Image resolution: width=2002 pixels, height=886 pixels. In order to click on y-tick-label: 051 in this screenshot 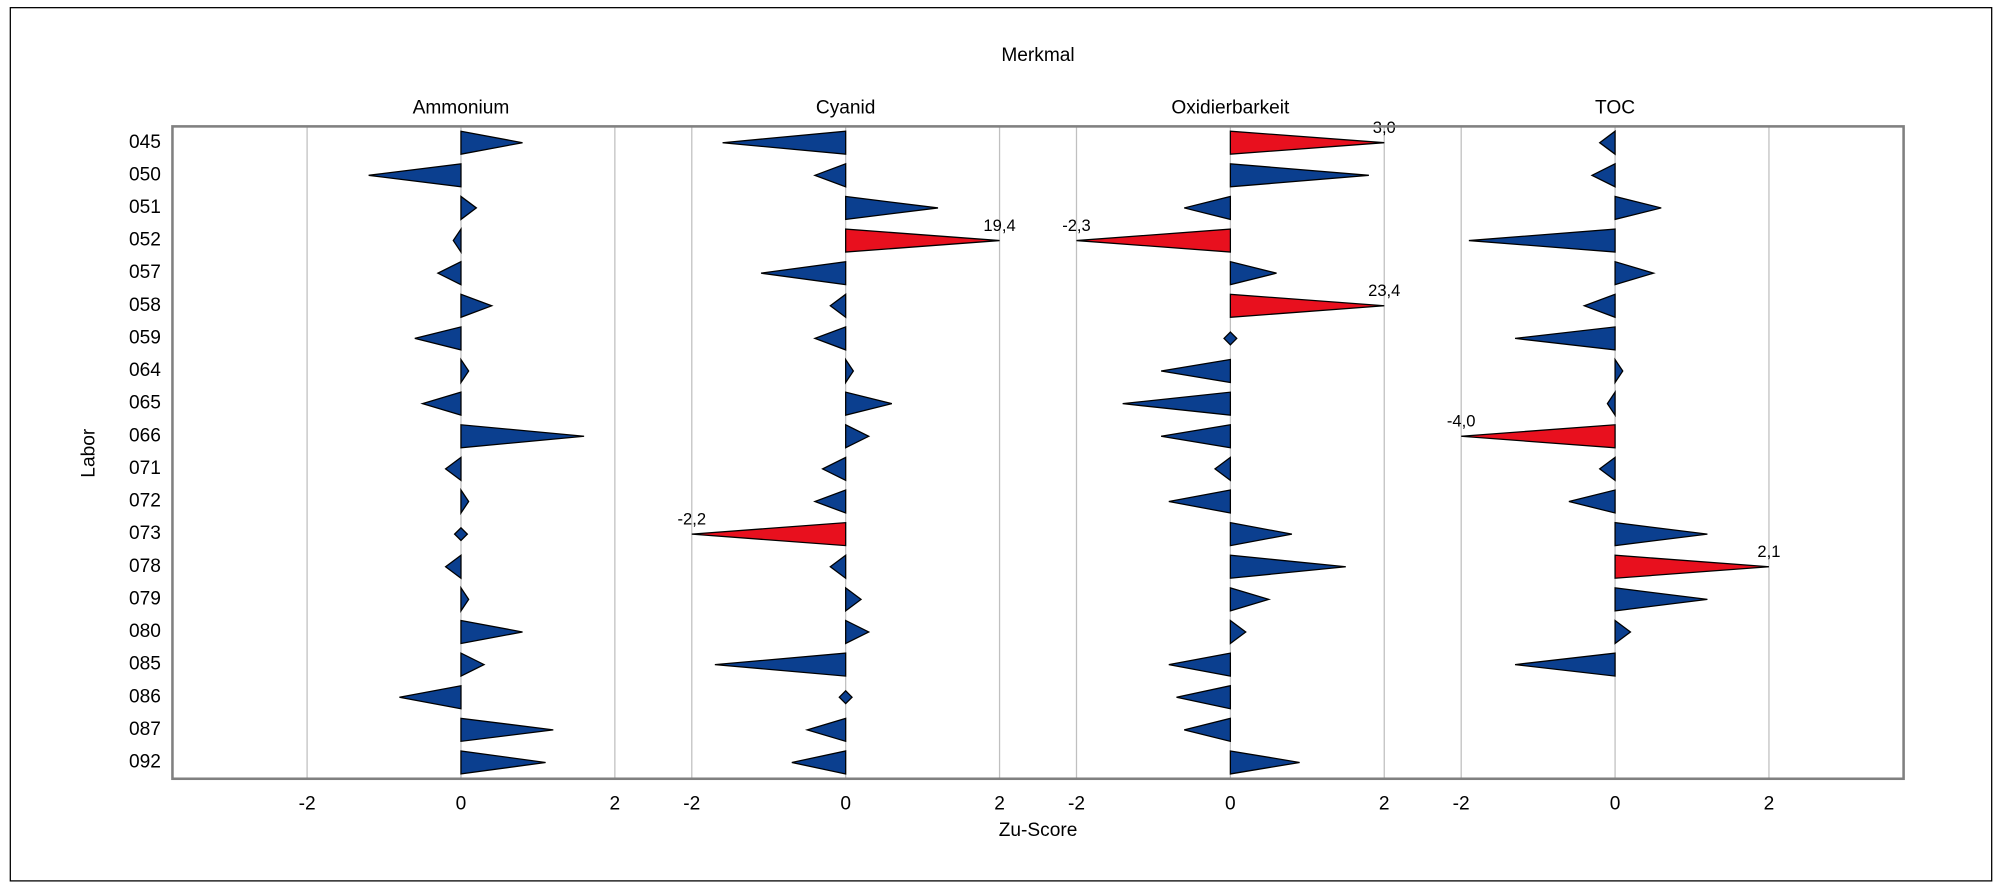, I will do `click(145, 207)`.